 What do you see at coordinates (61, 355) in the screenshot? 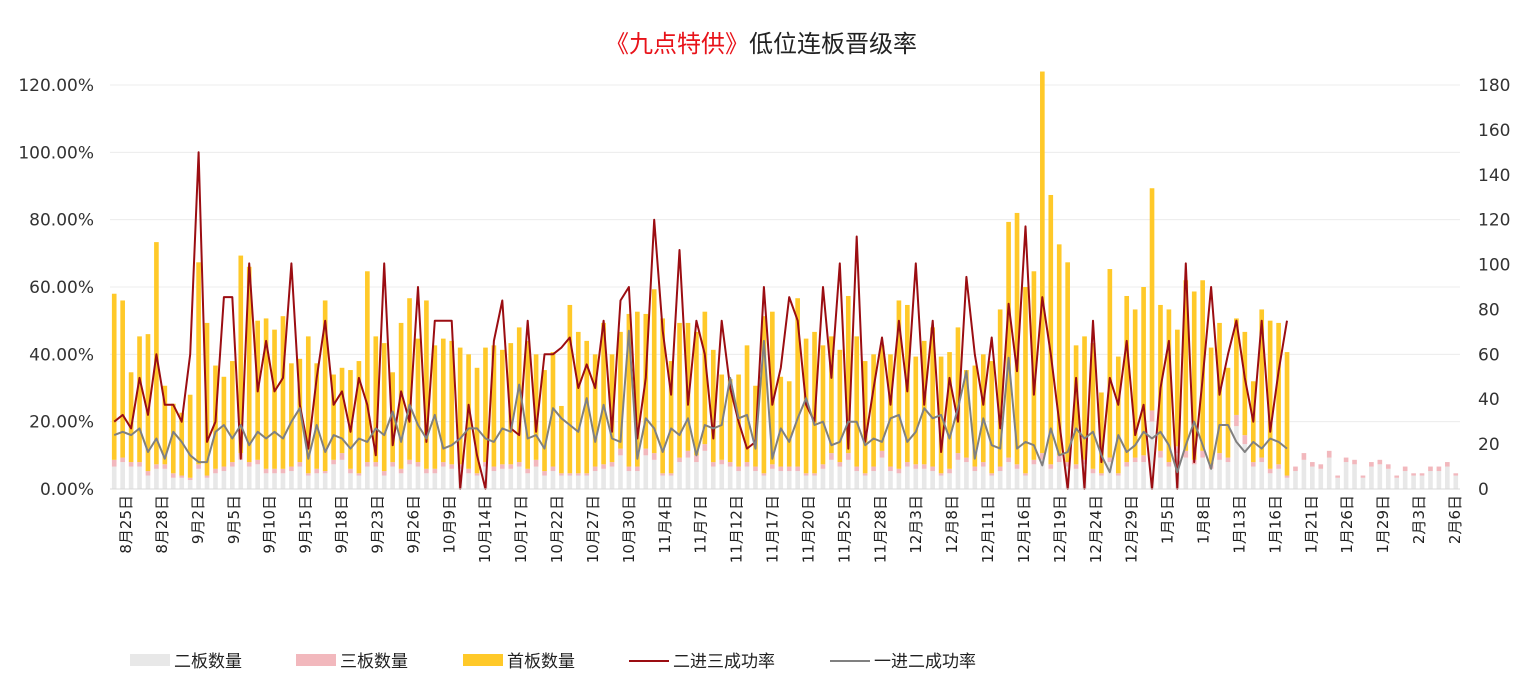
I see `left-tick-label: 40.00%` at bounding box center [61, 355].